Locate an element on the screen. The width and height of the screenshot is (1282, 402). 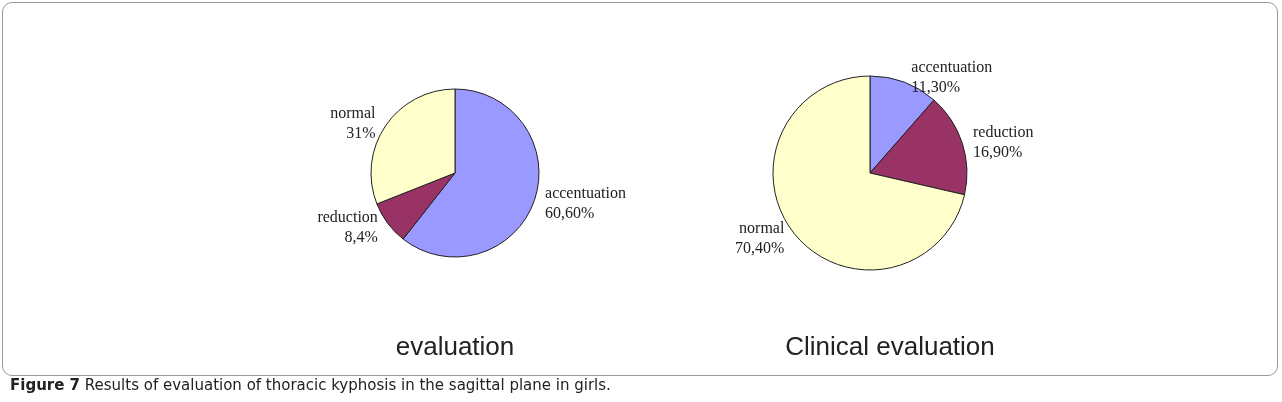
data-label: 16,90% is located at coordinates (998, 151).